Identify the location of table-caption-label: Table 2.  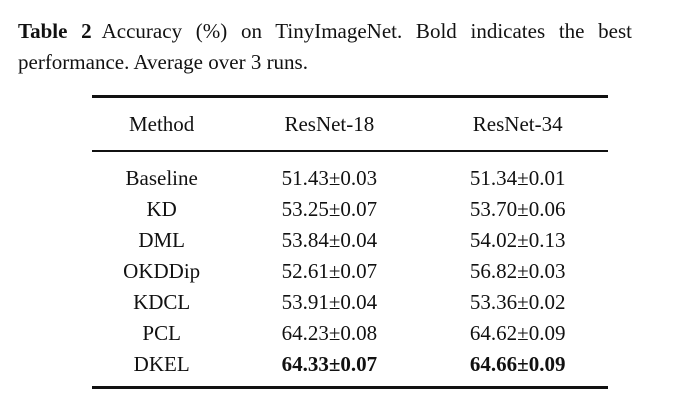
(55, 31).